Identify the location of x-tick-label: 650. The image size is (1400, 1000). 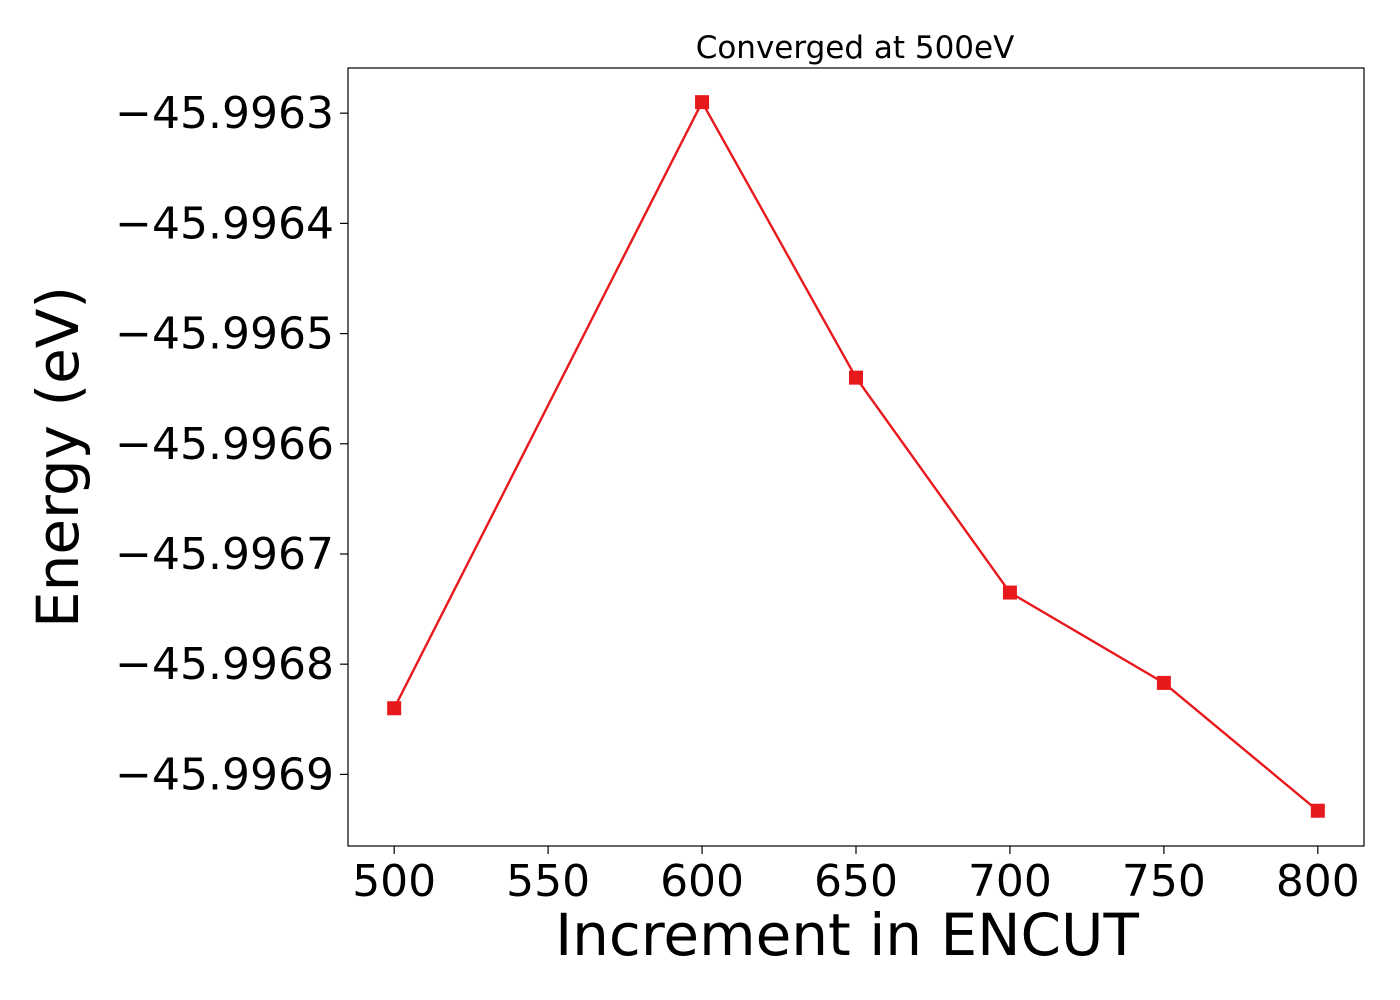
(856, 881).